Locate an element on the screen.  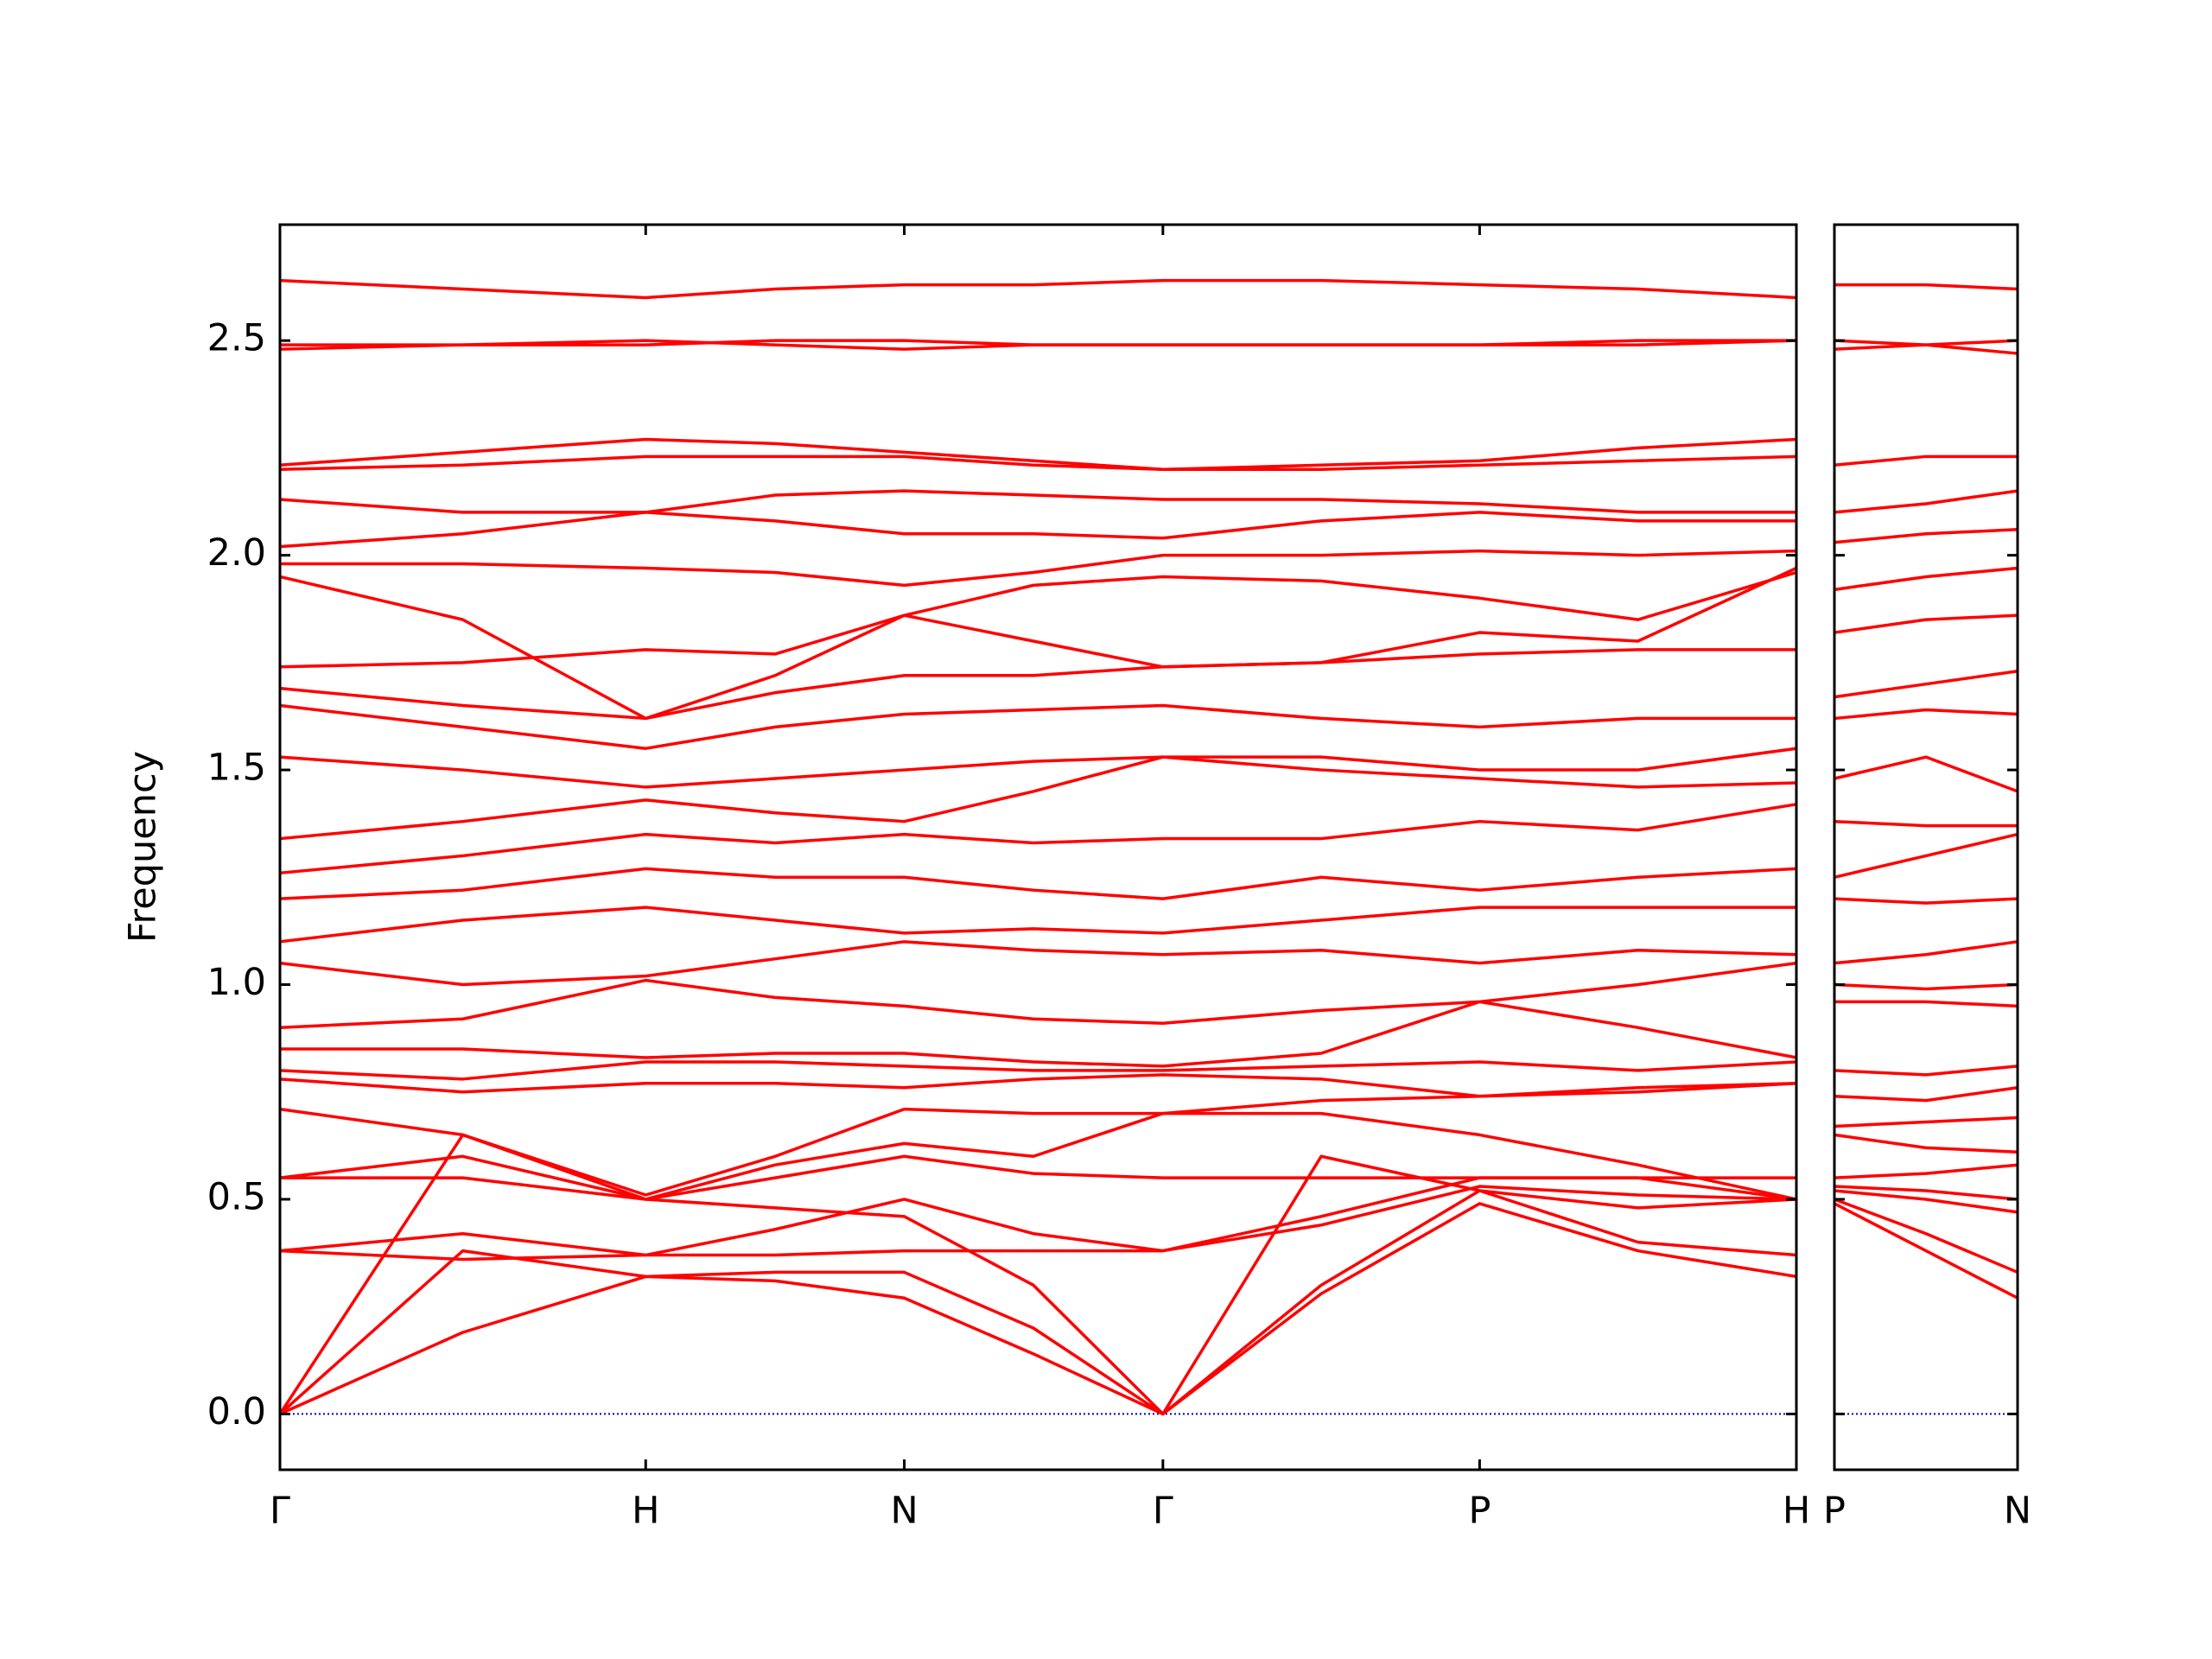
y-tick-label: 2.5 is located at coordinates (236, 338).